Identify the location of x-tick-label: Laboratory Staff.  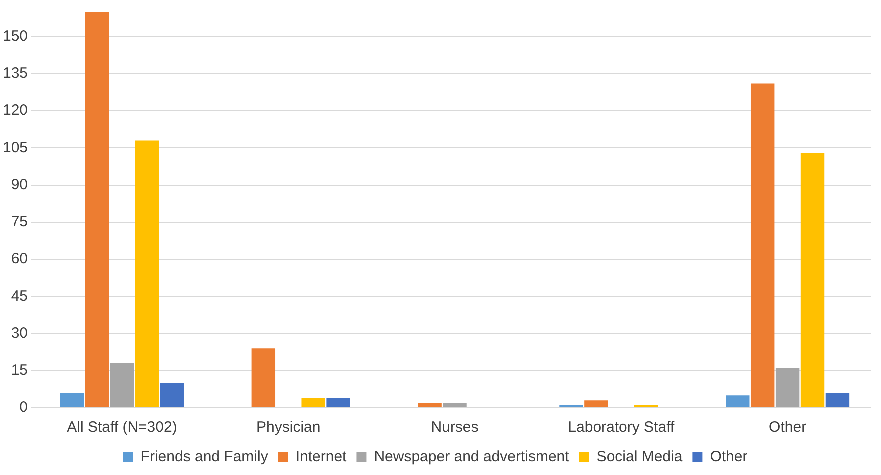
(622, 427).